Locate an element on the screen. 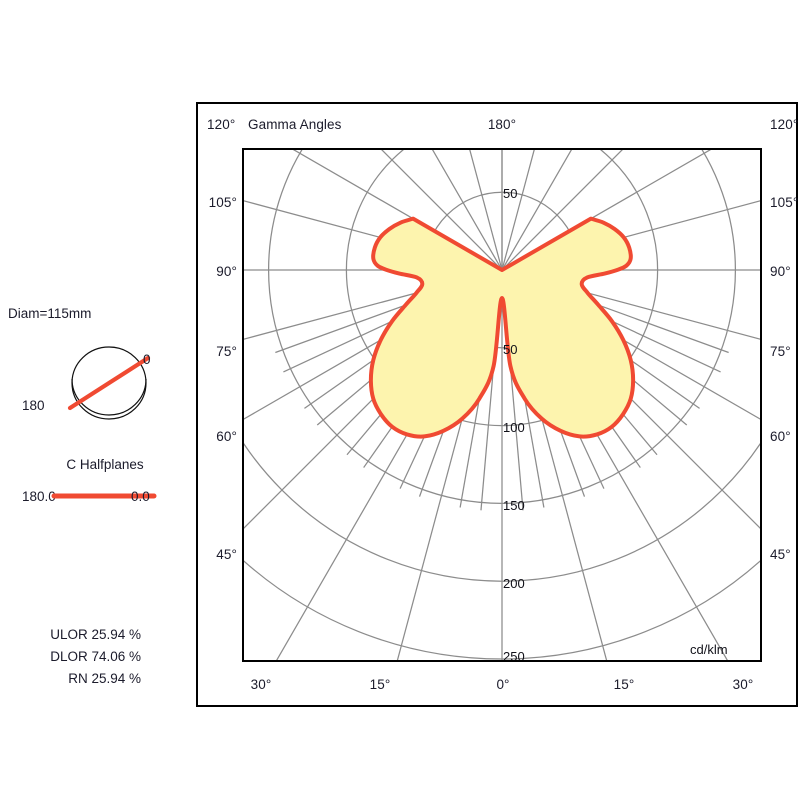 The image size is (810, 810). gamma-label-bottom-15-left: 15° is located at coordinates (380, 684).